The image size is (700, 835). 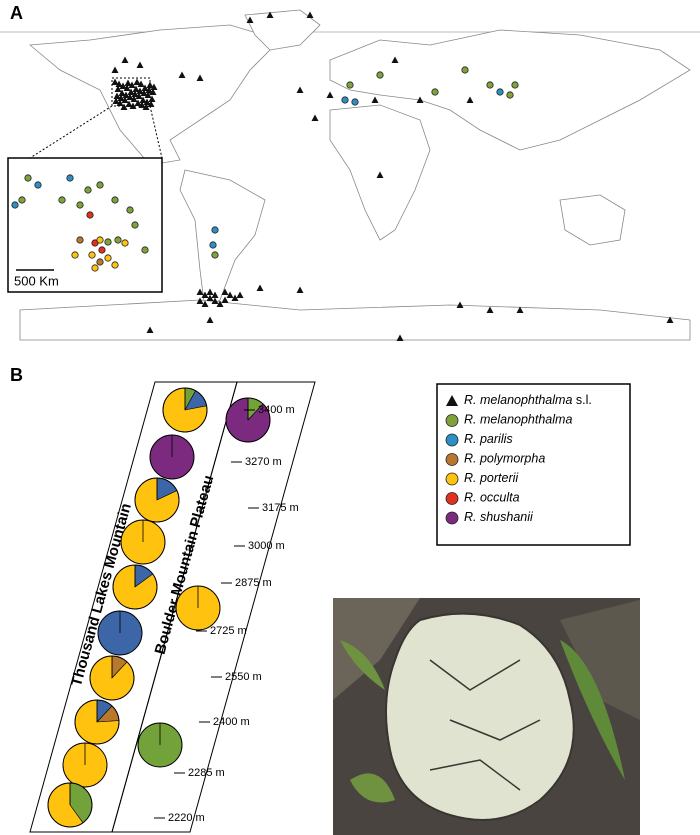 I want to click on legend-name: R. shushanii, so click(x=499, y=517).